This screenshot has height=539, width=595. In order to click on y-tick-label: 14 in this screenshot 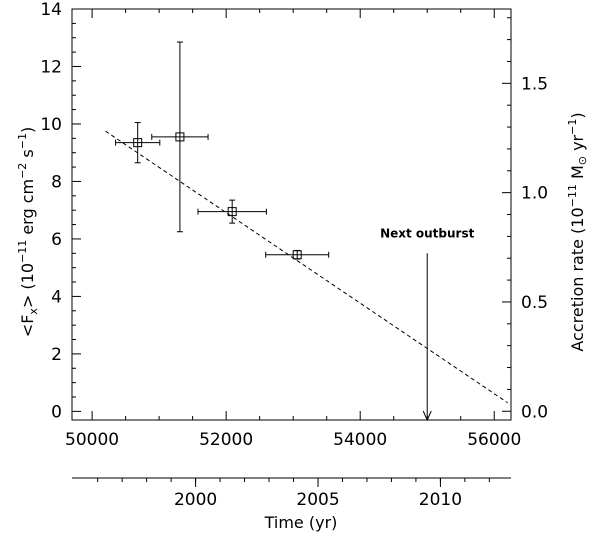, I will do `click(51, 10)`.